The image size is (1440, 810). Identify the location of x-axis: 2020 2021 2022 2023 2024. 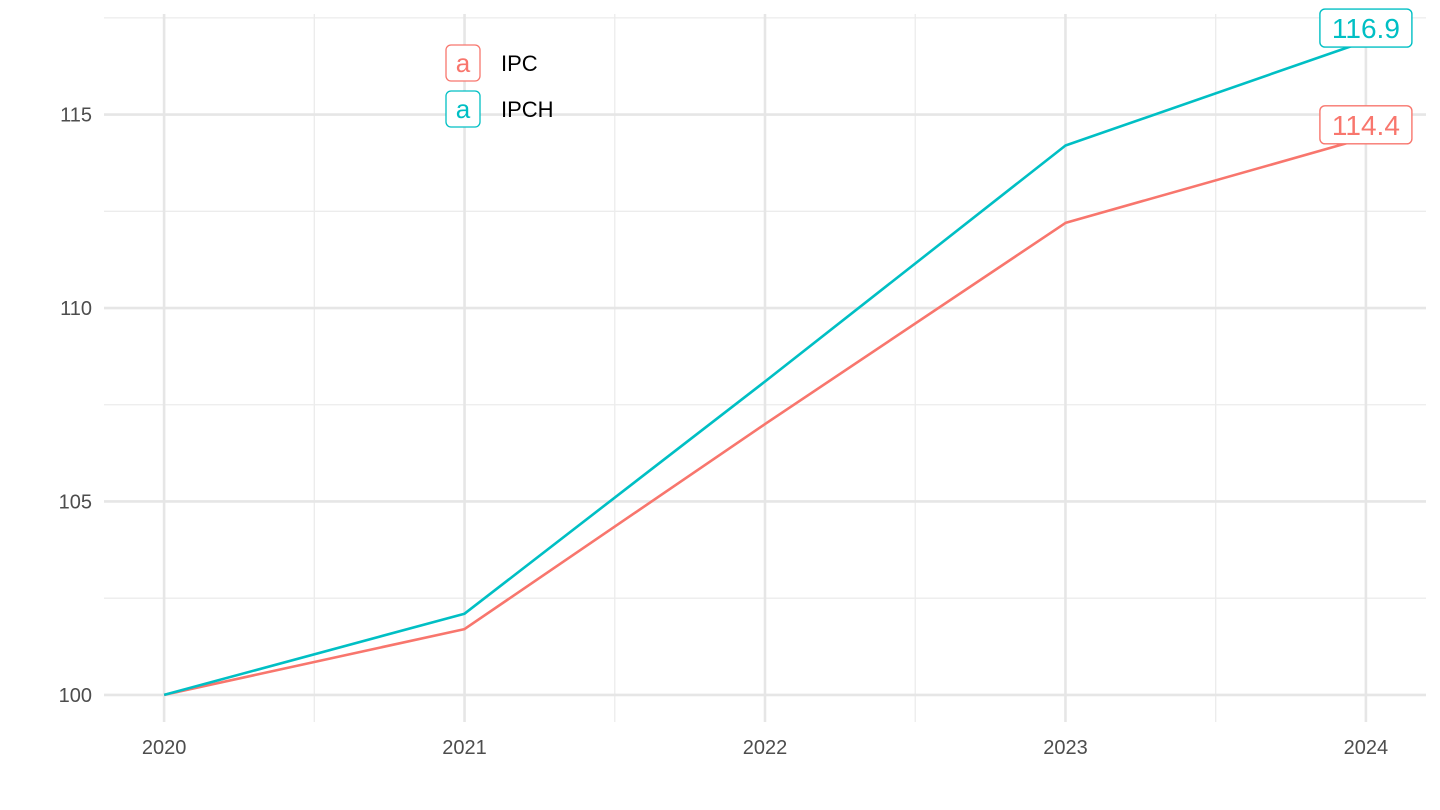
(765, 748).